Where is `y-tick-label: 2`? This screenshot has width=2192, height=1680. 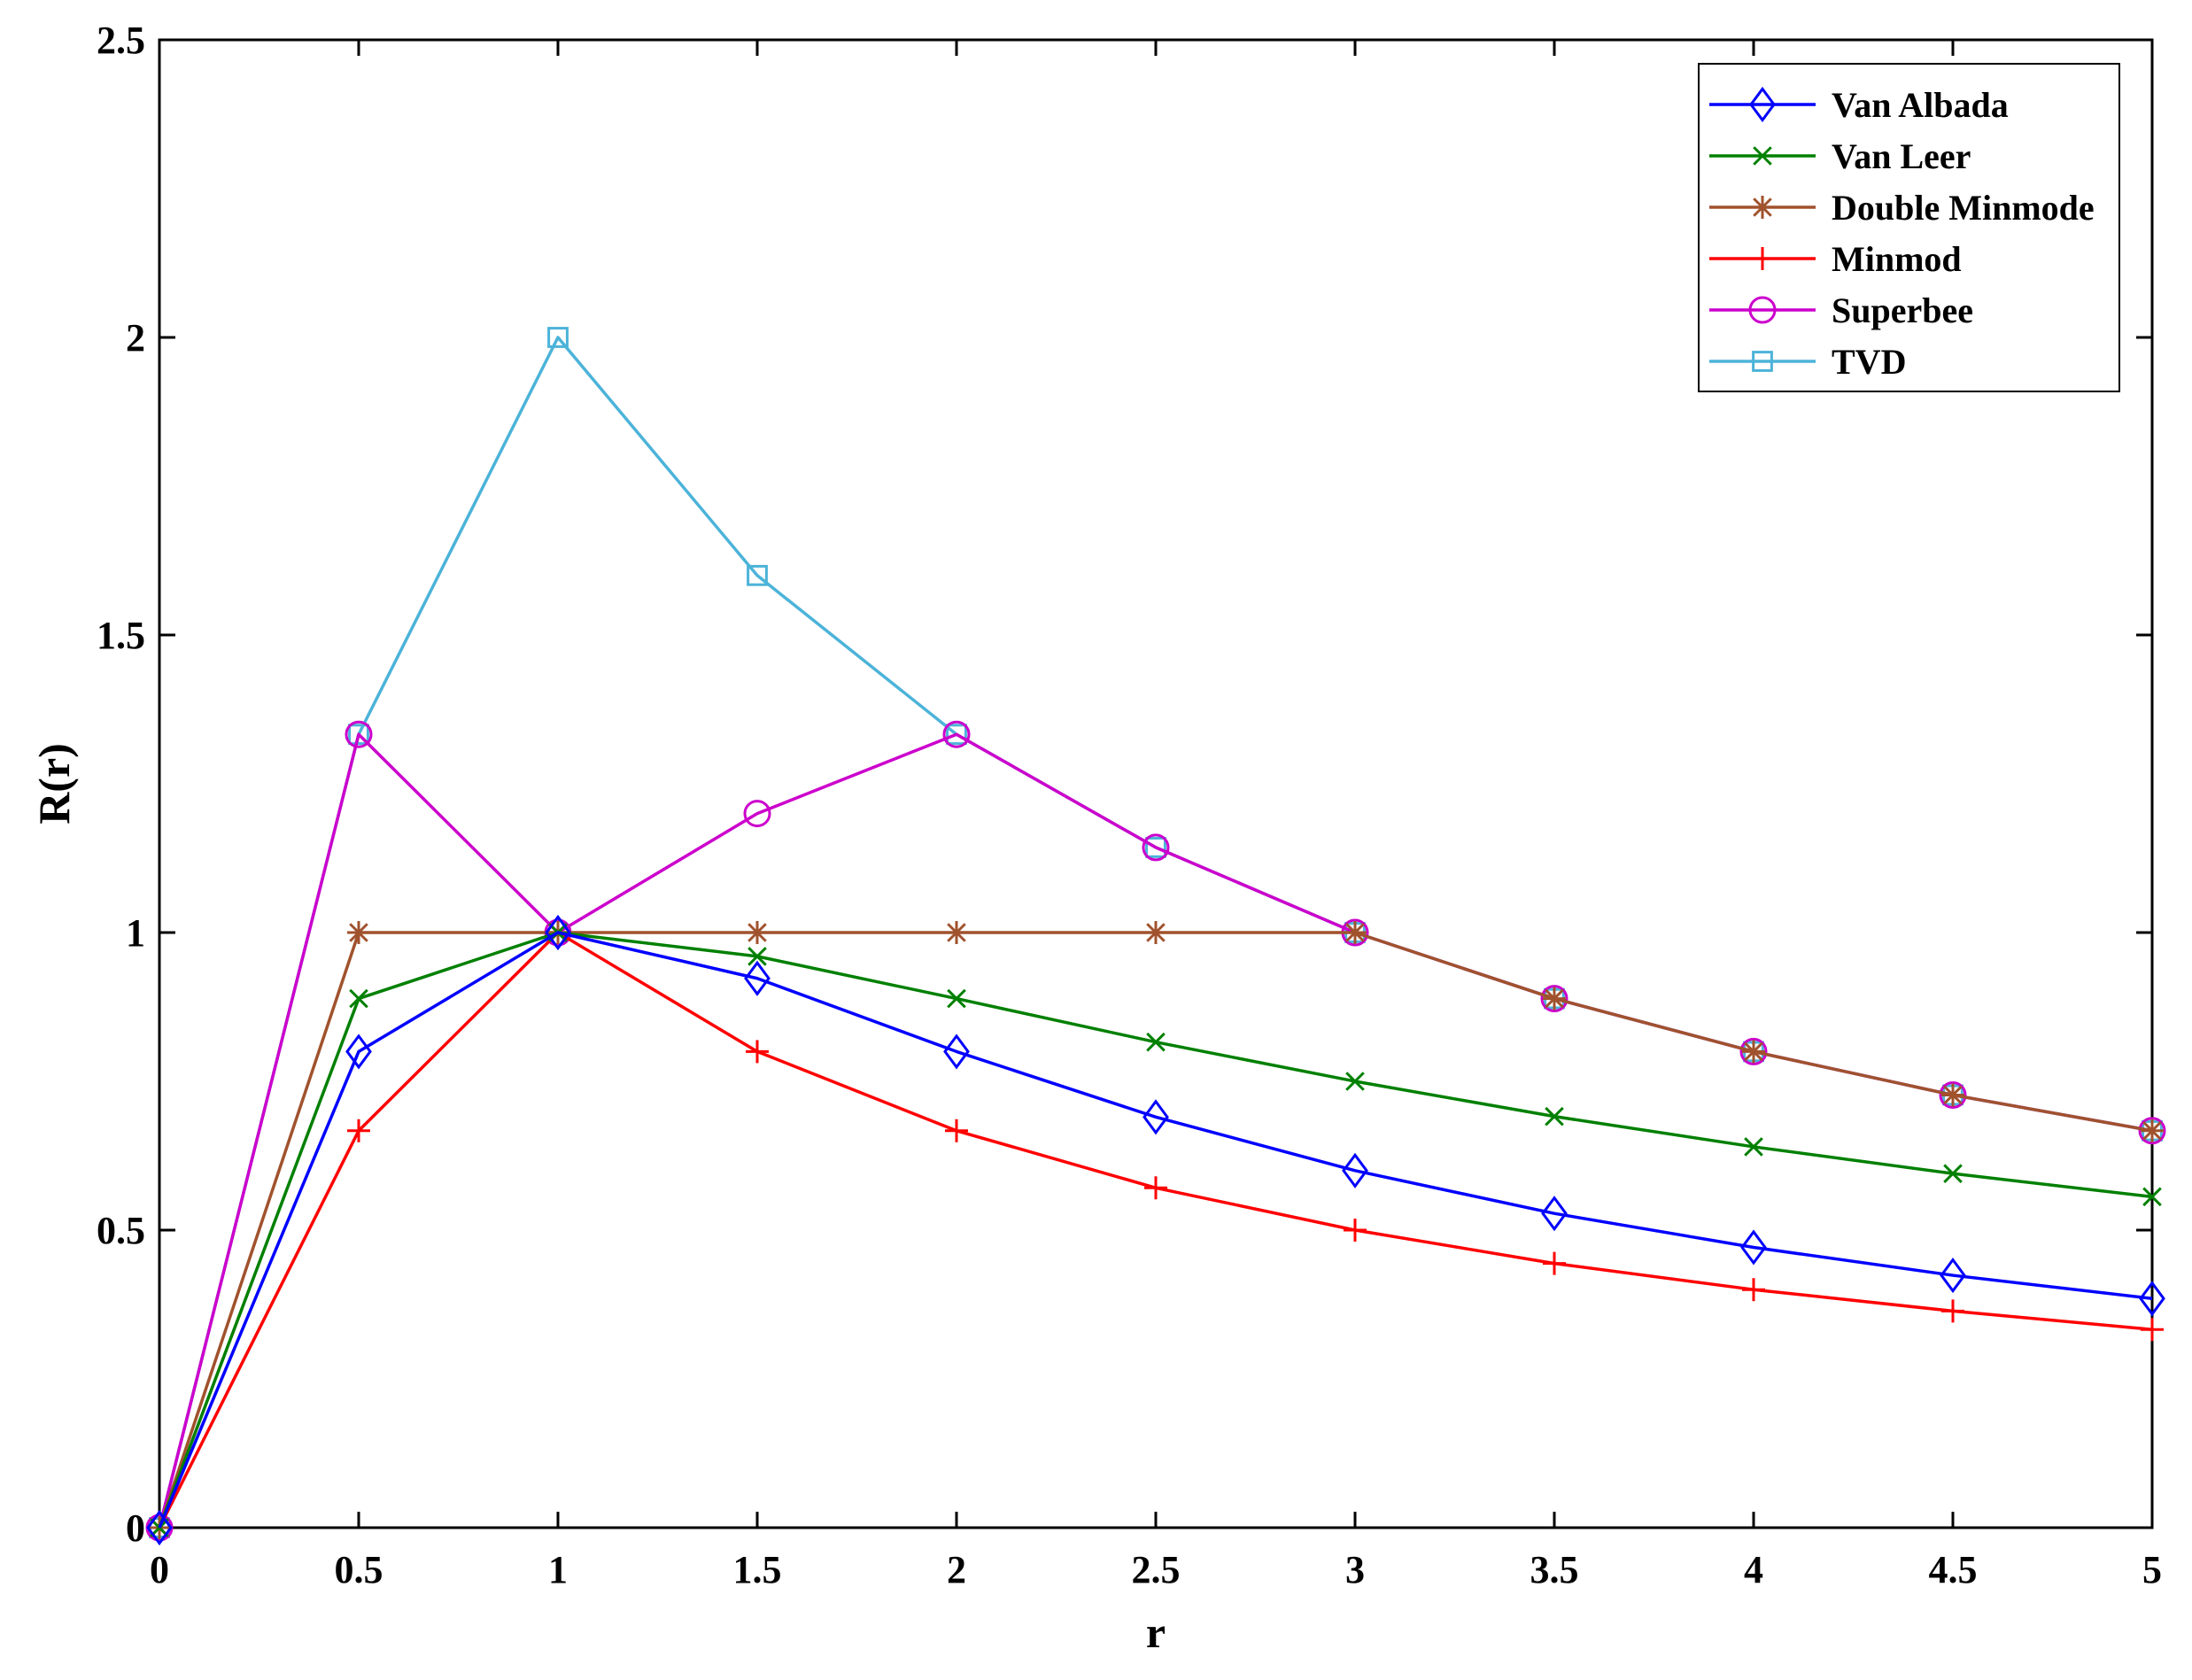
y-tick-label: 2 is located at coordinates (136, 338).